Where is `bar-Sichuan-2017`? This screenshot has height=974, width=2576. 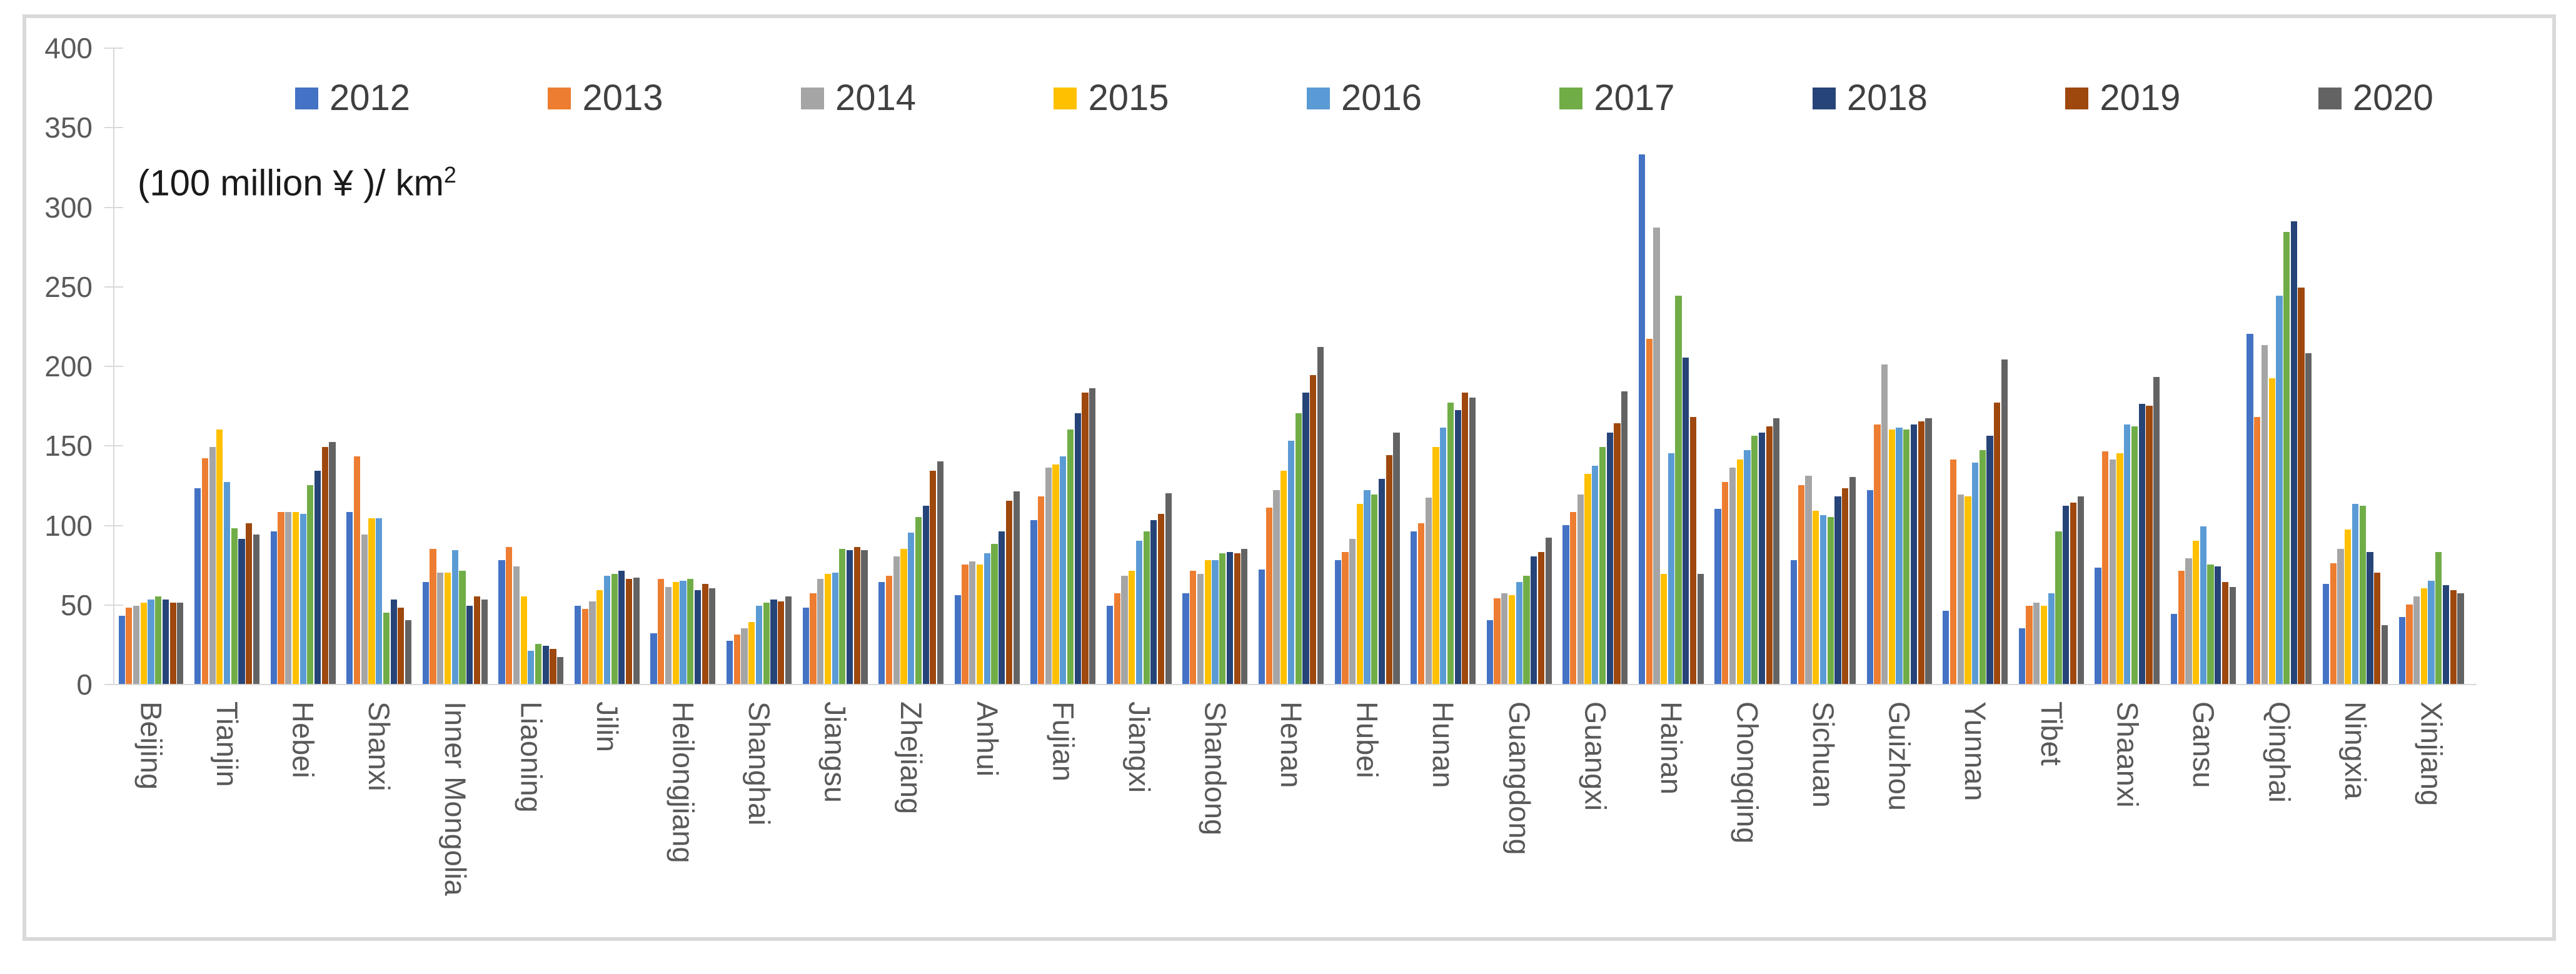 bar-Sichuan-2017 is located at coordinates (1830, 600).